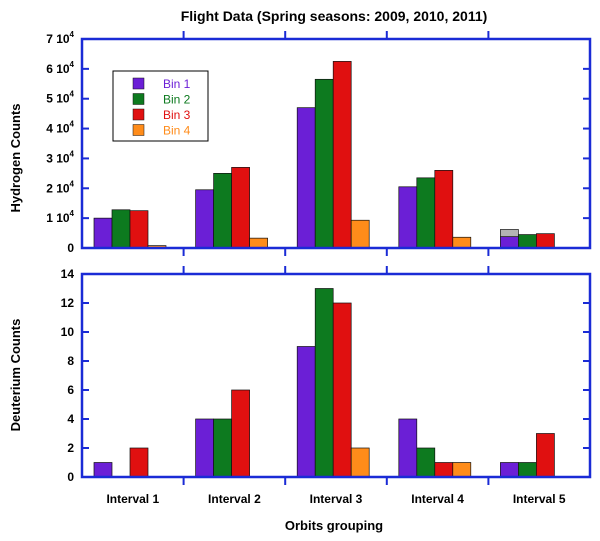 The height and width of the screenshot is (541, 600). Describe the element at coordinates (70, 448) in the screenshot. I see `deuterium-y-tick-label: 2` at that location.